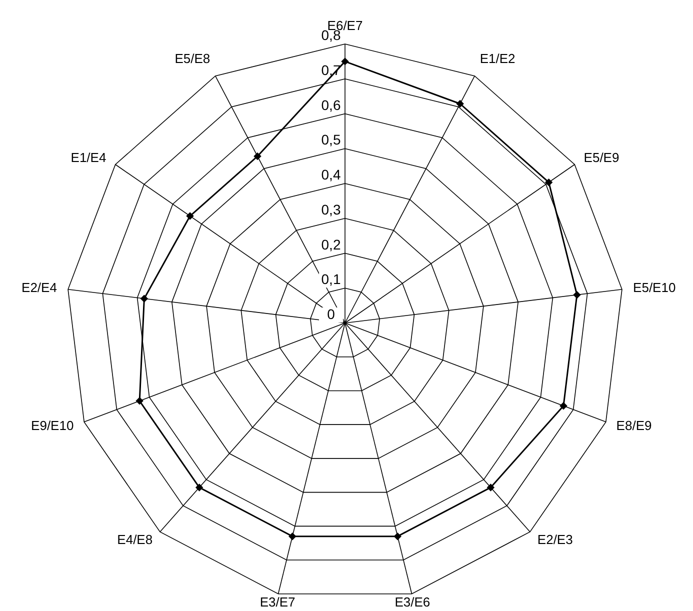 Image resolution: width=693 pixels, height=611 pixels. I want to click on spoke-label: E3/E7, so click(278, 602).